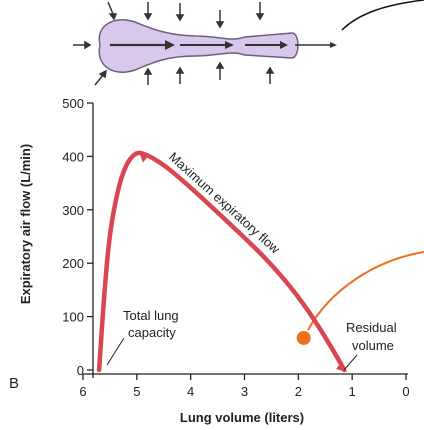 This screenshot has height=430, width=424. What do you see at coordinates (14, 383) in the screenshot?
I see `panel-label: B` at bounding box center [14, 383].